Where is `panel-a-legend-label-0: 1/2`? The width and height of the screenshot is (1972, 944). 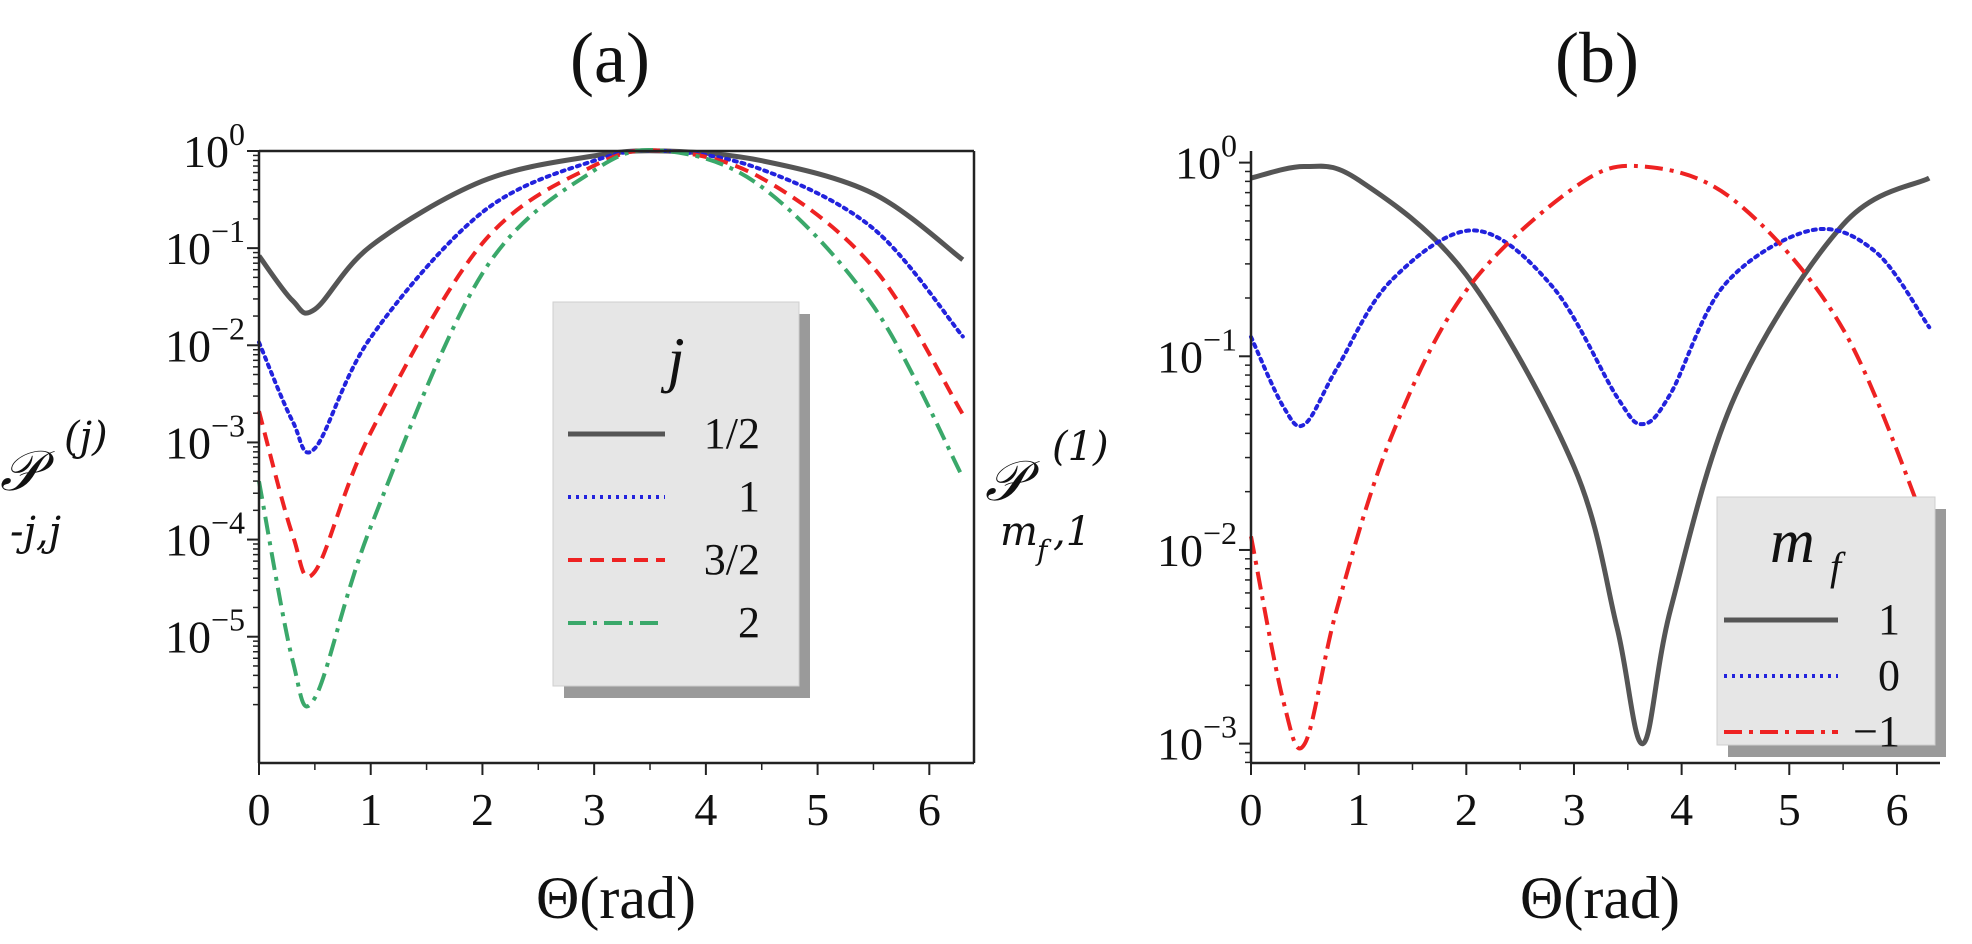 panel-a-legend-label-0: 1/2 is located at coordinates (732, 433).